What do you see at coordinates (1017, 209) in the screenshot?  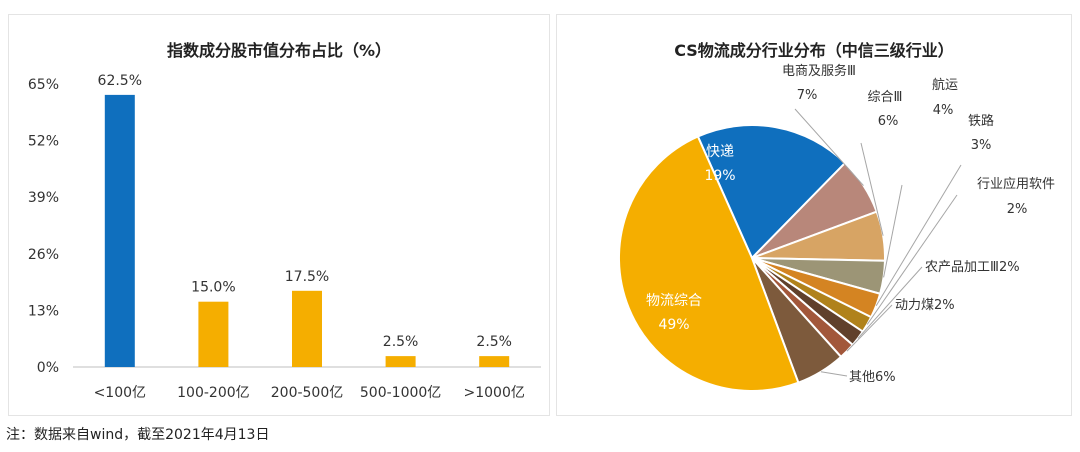 I see `pie-slice-value: 2%` at bounding box center [1017, 209].